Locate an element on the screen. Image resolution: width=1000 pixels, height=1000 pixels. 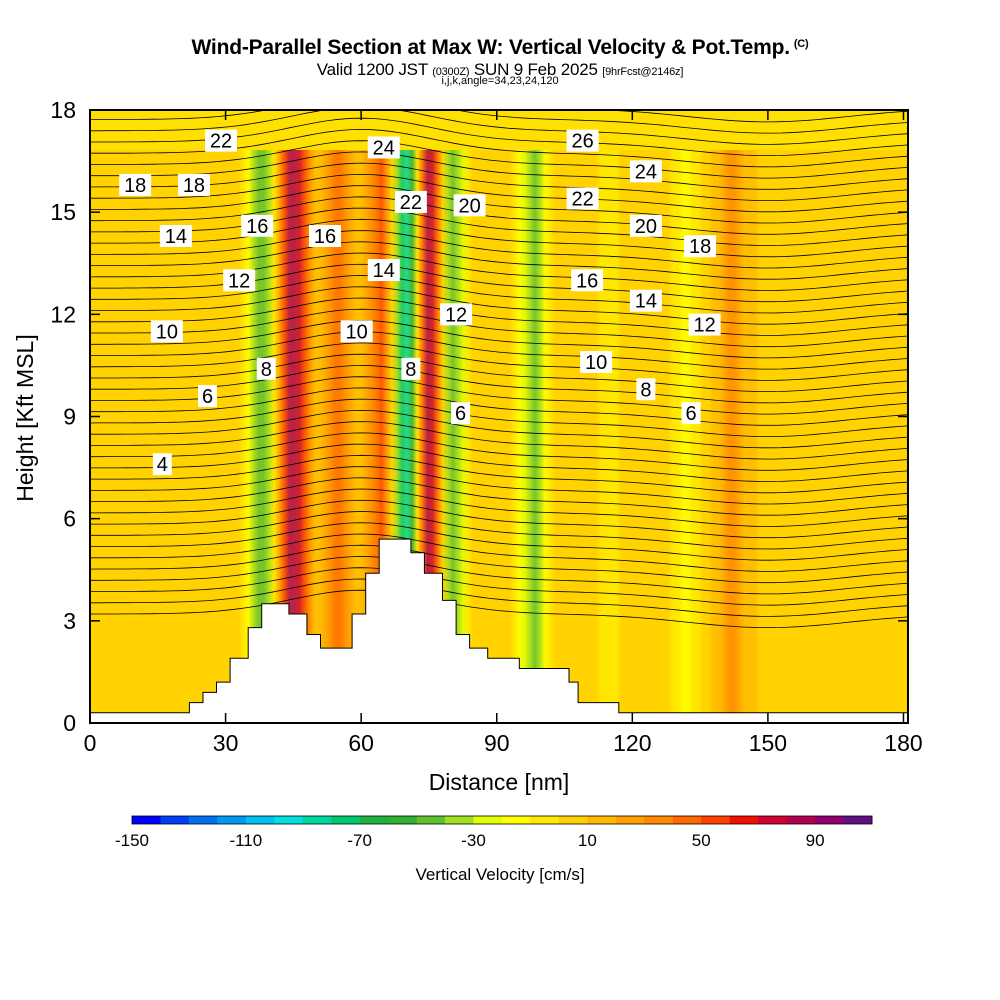
y-tick-label: 0 is located at coordinates (69, 723).